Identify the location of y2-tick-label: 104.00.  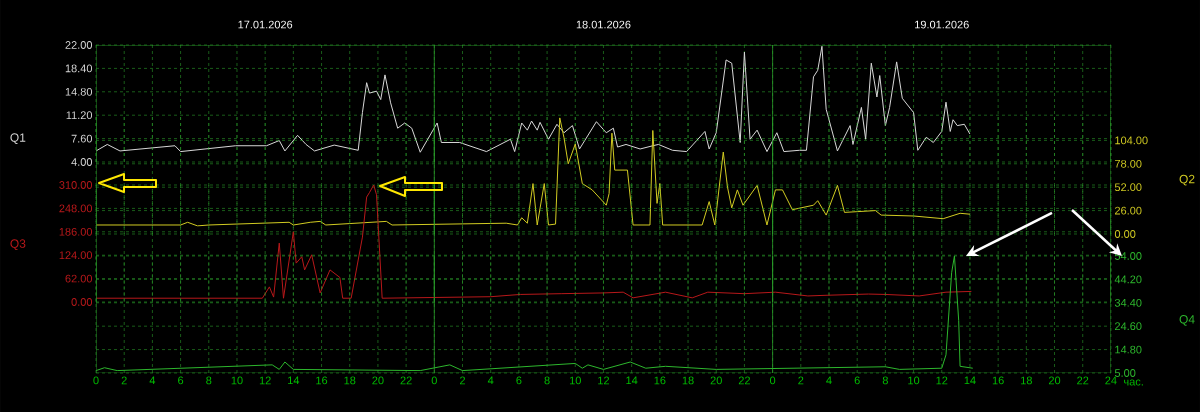
(1131, 140).